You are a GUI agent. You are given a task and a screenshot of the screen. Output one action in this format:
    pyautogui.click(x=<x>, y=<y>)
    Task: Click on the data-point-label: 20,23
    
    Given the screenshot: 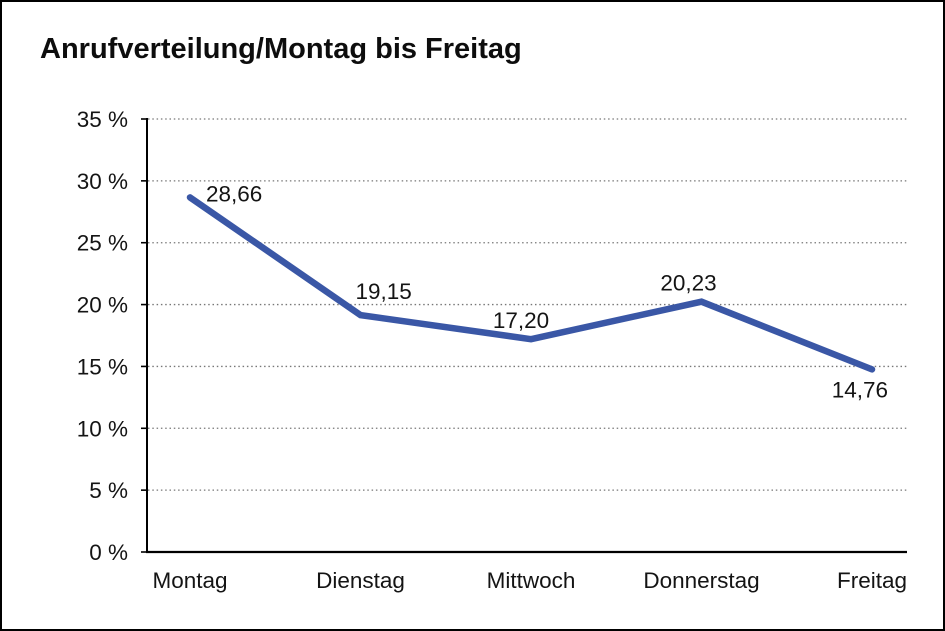 What is the action you would take?
    pyautogui.click(x=688, y=283)
    